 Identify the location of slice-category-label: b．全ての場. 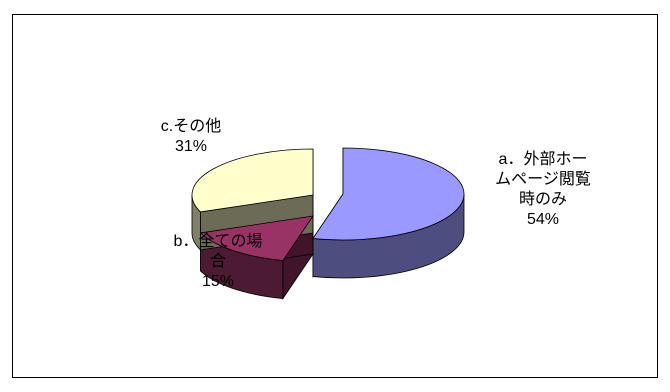
(218, 241).